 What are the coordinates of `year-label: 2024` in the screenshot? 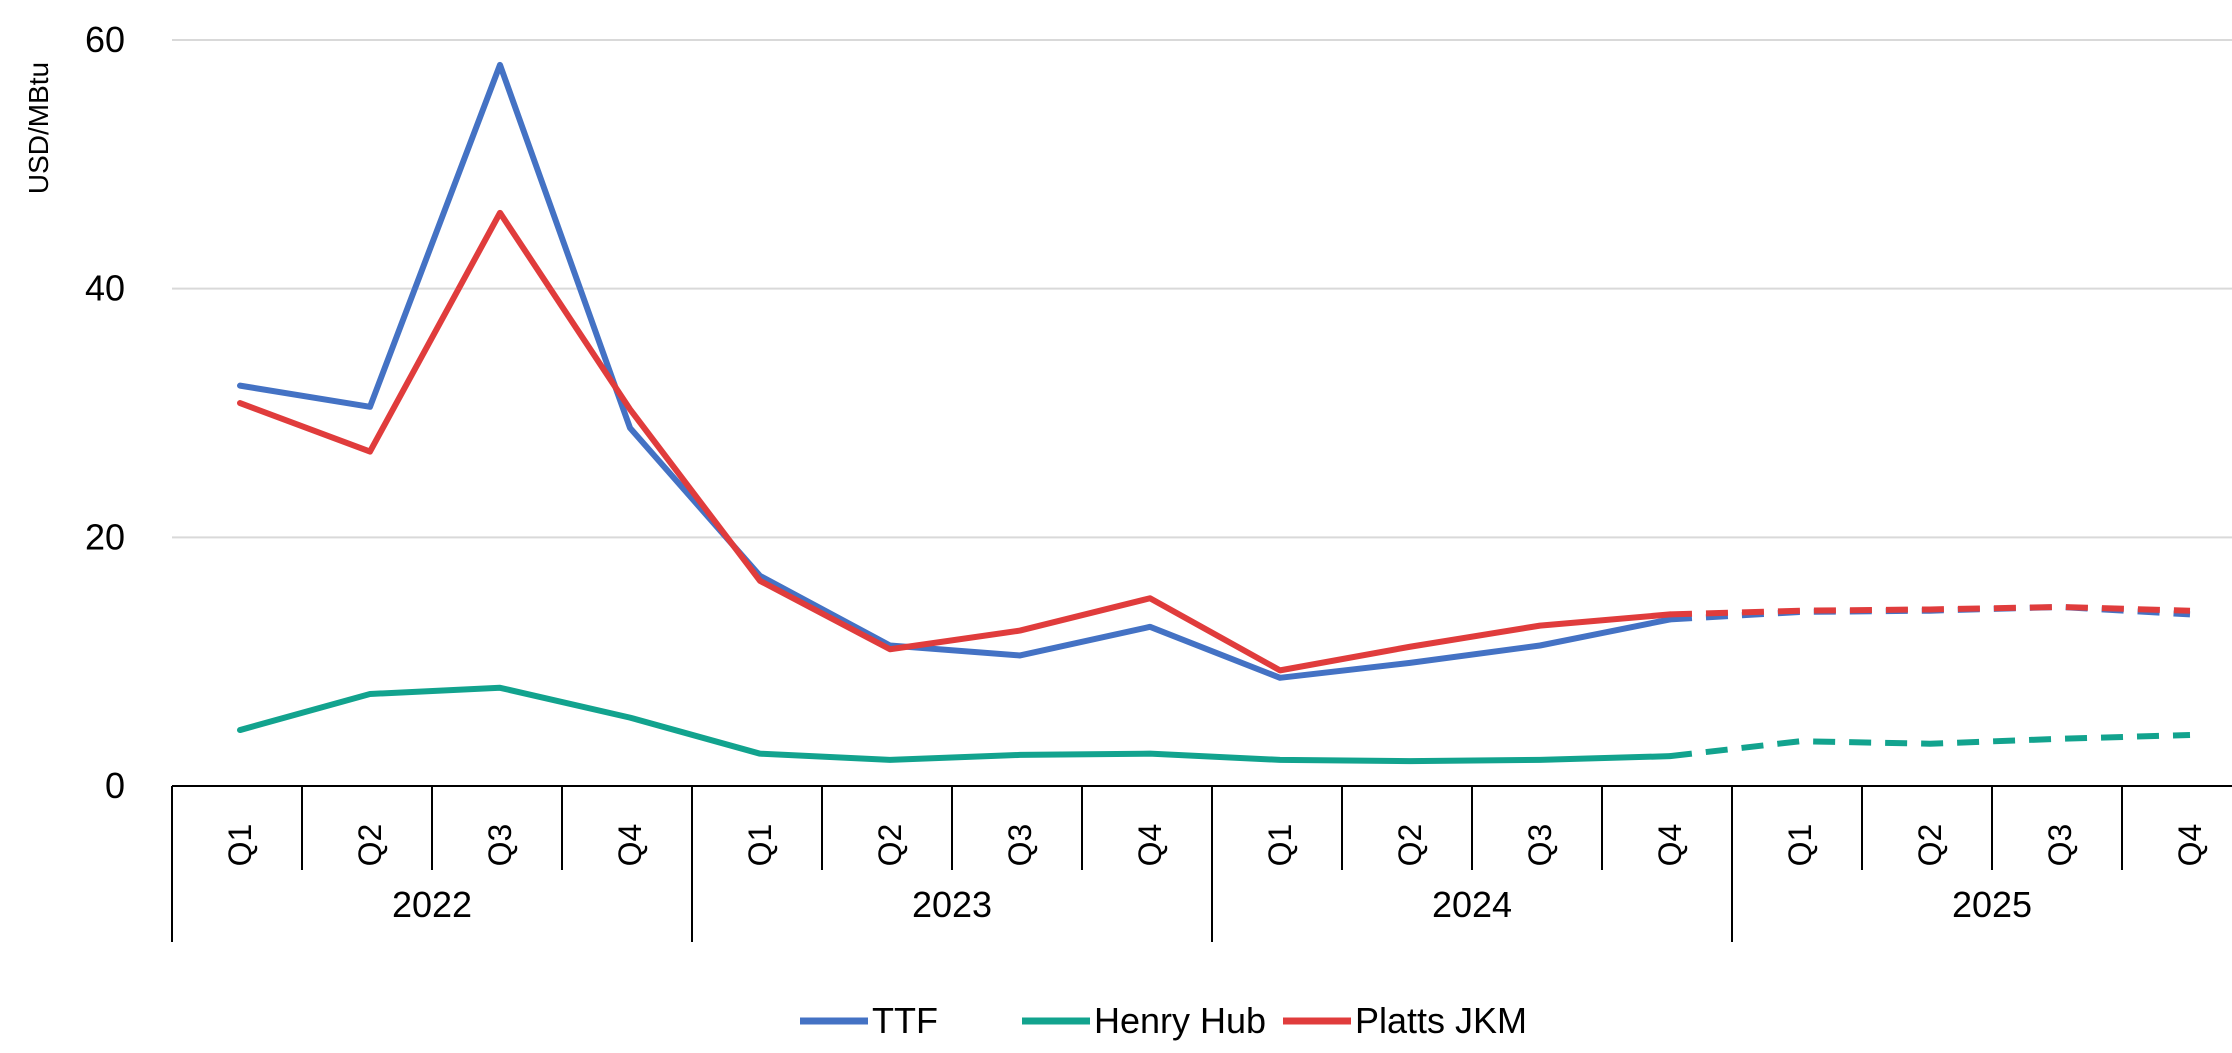 It's located at (1472, 904).